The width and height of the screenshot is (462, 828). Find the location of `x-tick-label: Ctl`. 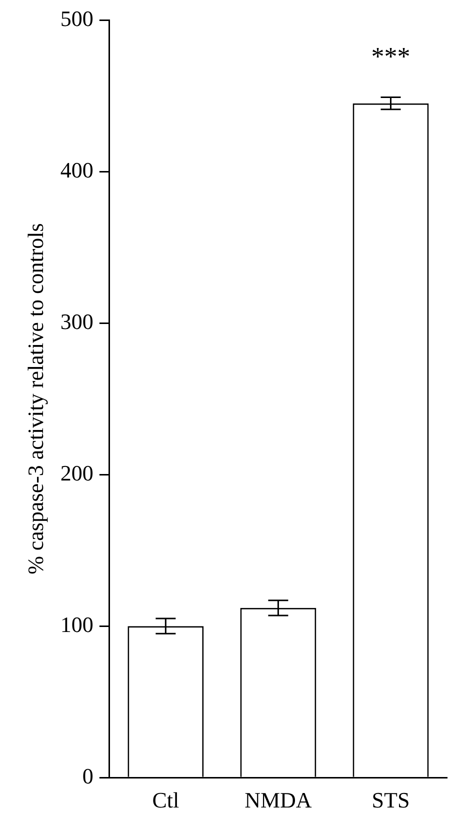

x-tick-label: Ctl is located at coordinates (166, 800).